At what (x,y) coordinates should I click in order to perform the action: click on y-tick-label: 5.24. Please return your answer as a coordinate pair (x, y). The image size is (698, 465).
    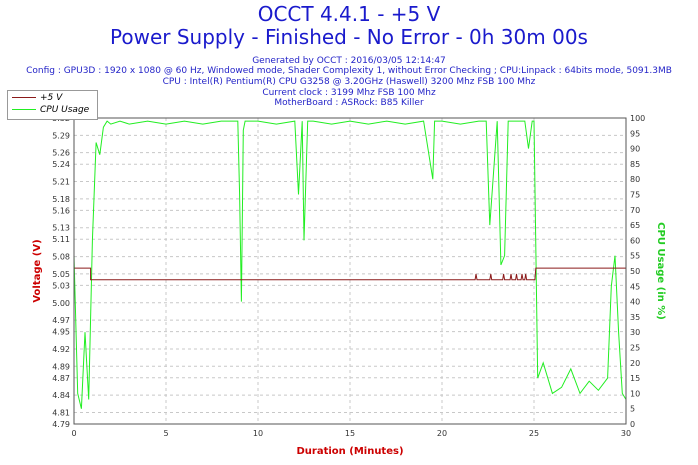
    Looking at the image, I should click on (61, 164).